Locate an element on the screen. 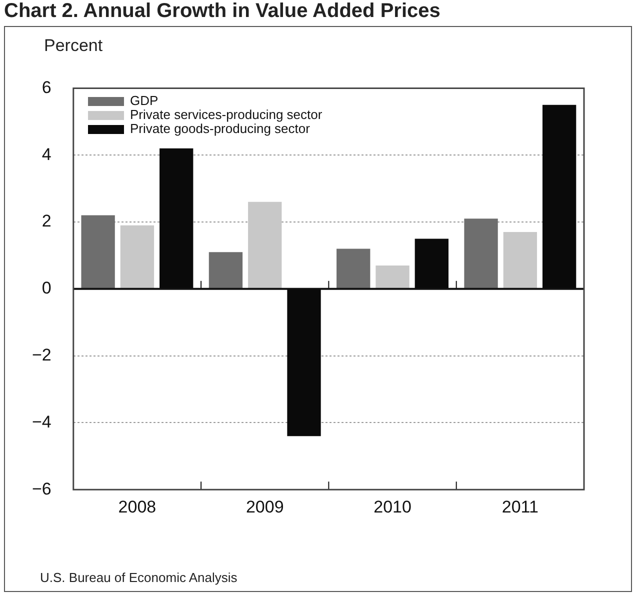 This screenshot has height=596, width=640. x-tick-label: 2011 is located at coordinates (520, 506).